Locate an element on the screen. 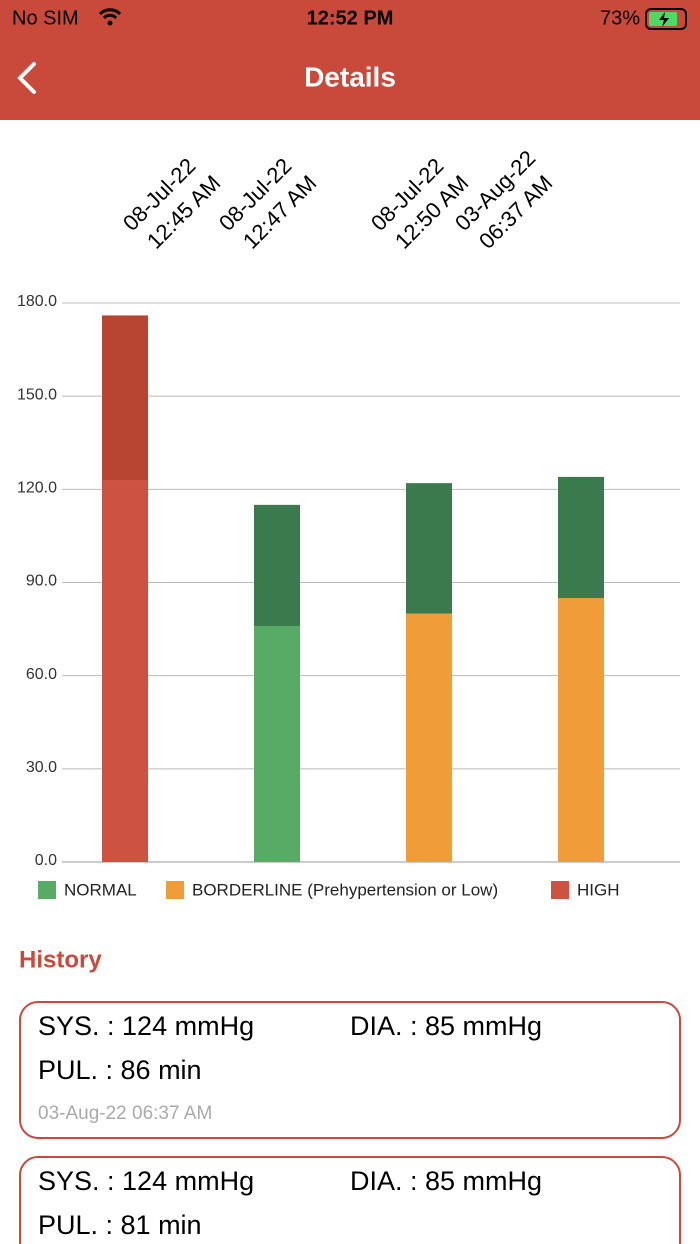  legend-label: NORMAL is located at coordinates (100, 889).